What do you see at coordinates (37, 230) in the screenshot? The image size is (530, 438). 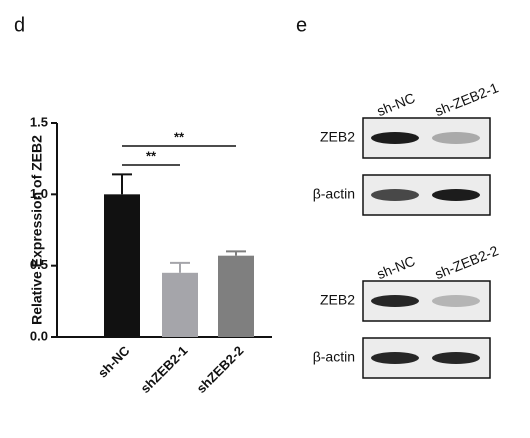 I see `y-axis-label: Relative Expression of ZEB2` at bounding box center [37, 230].